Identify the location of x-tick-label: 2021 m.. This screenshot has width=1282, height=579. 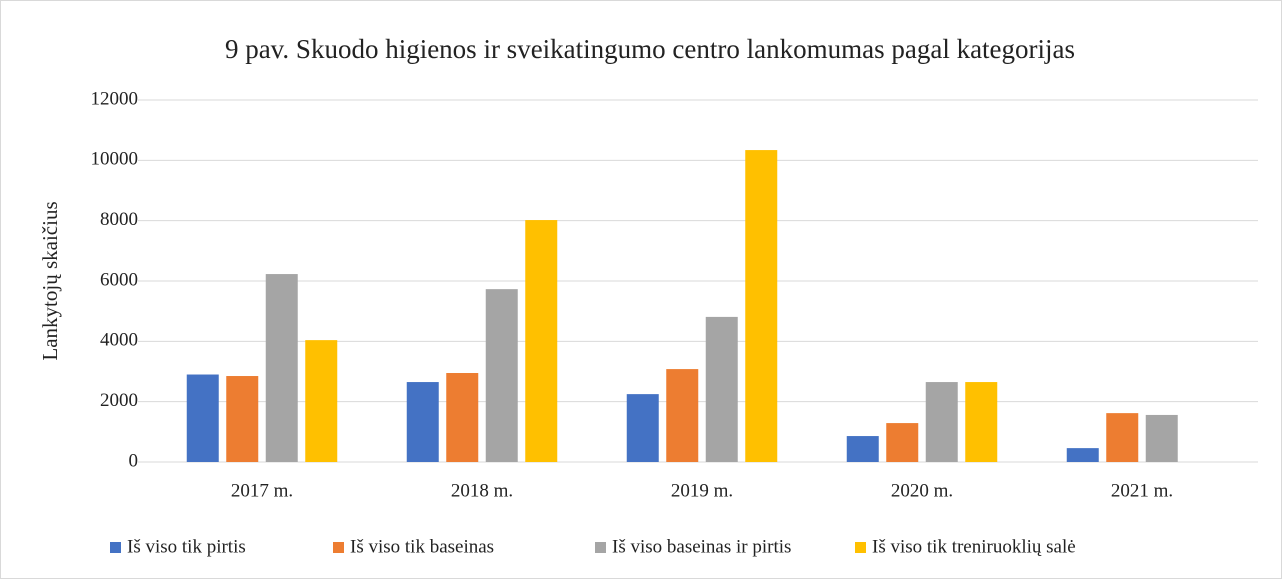
(1142, 490).